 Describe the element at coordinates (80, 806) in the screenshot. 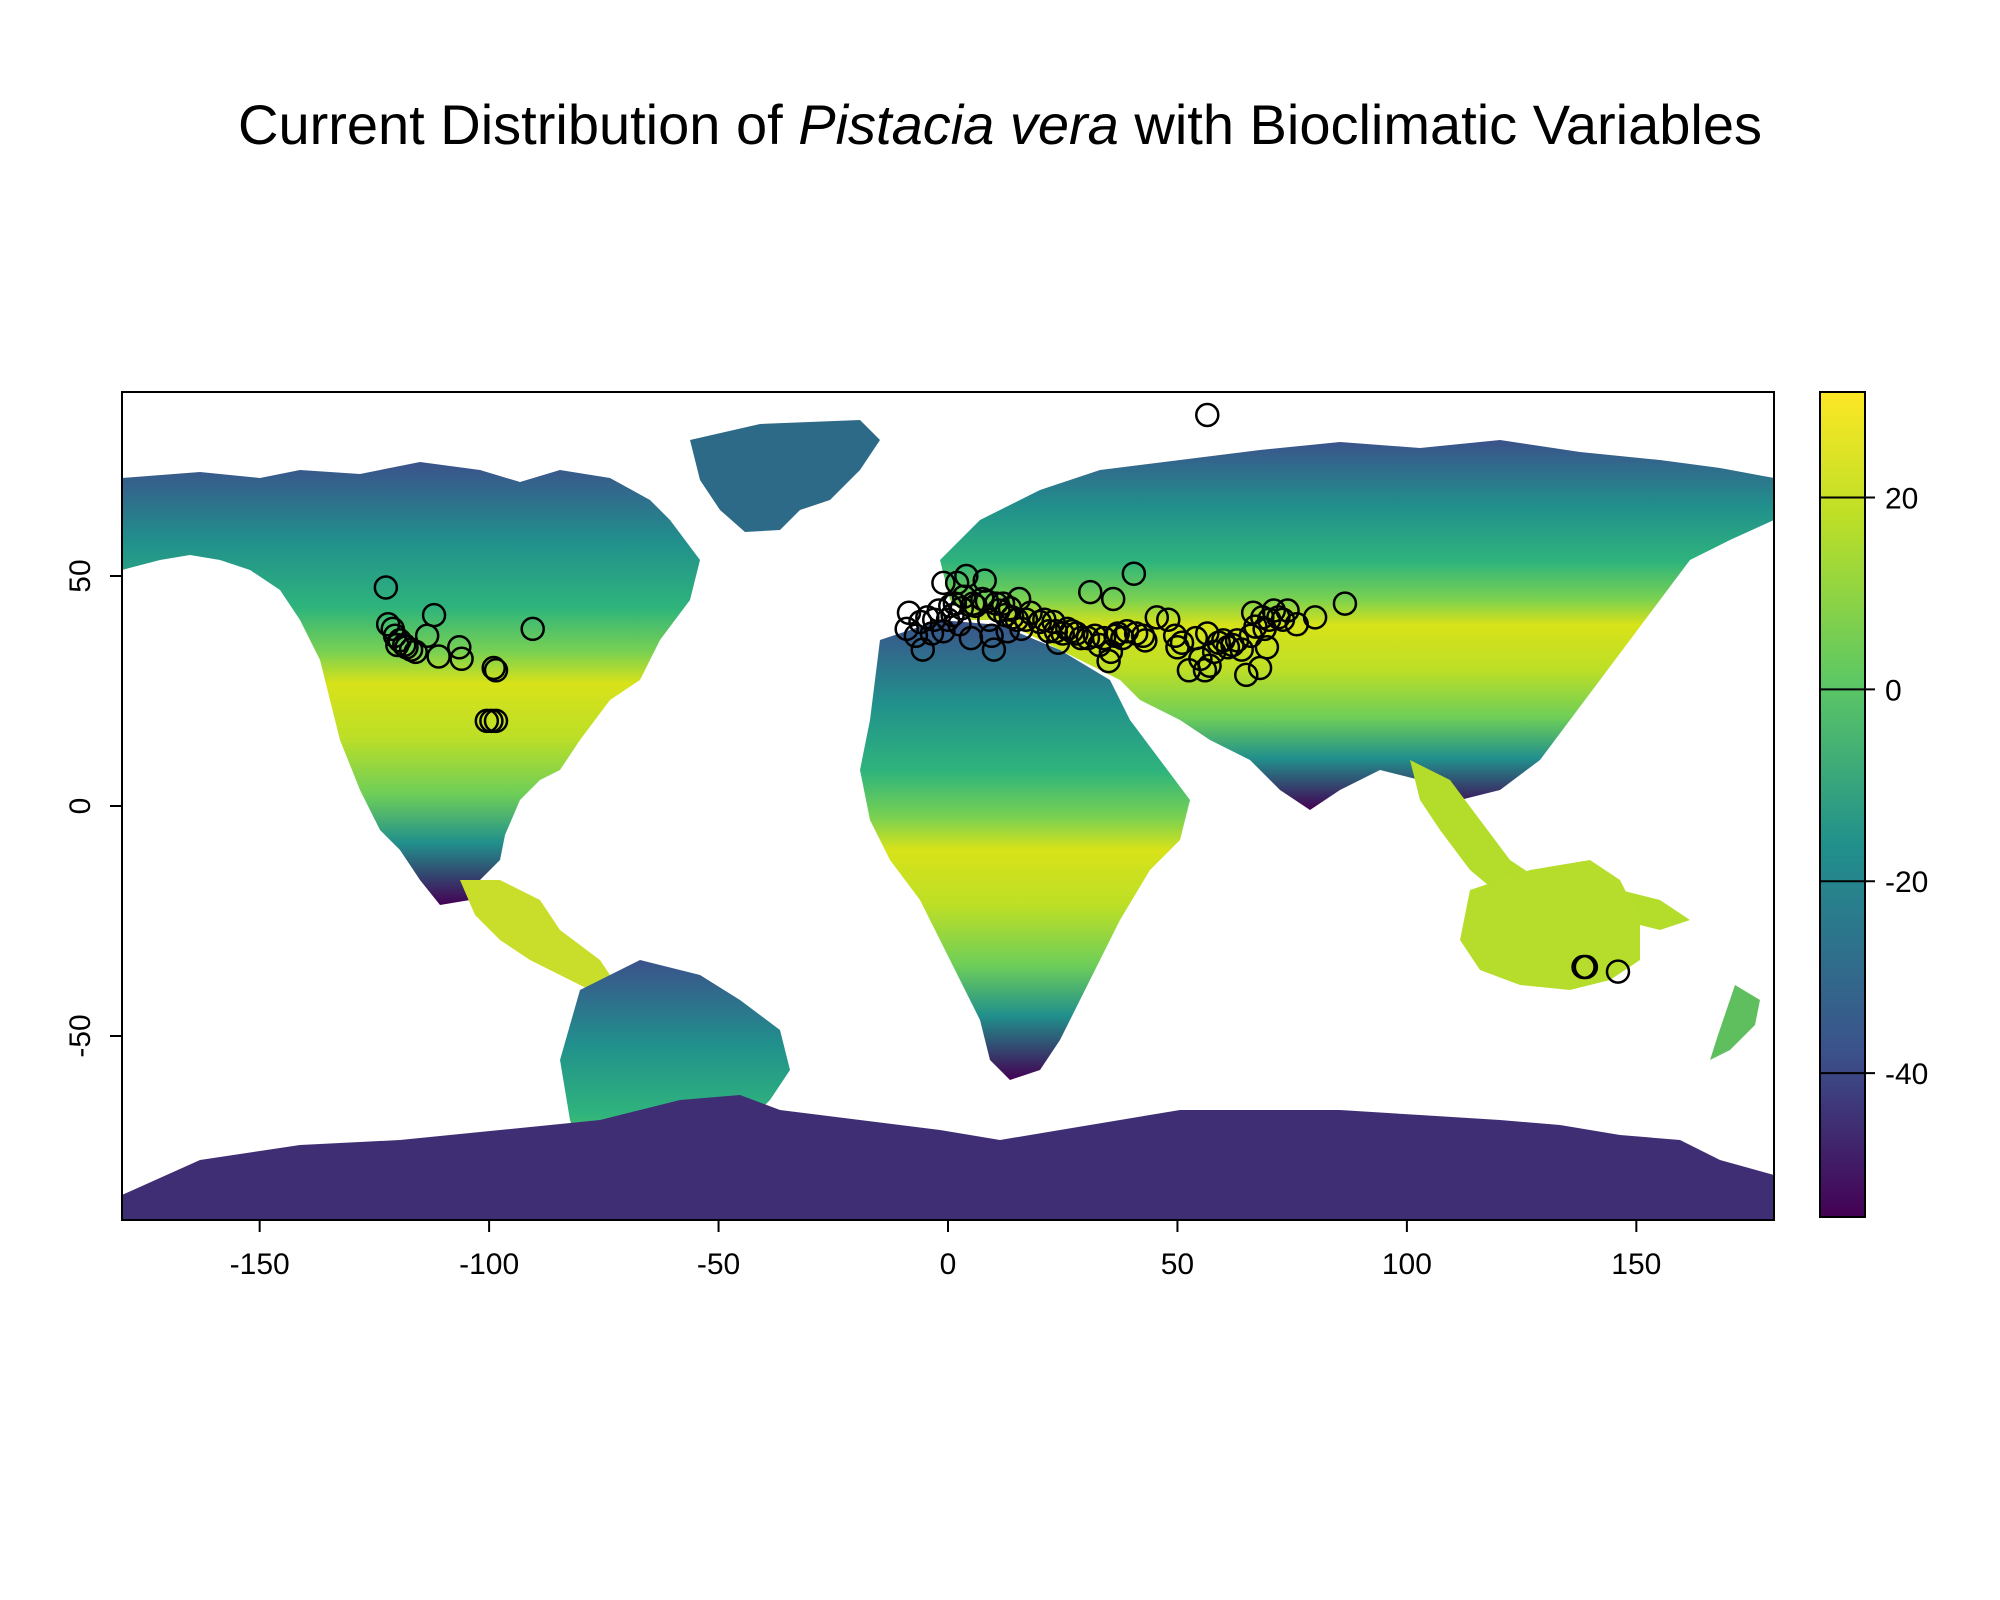

I see `y-tick-label: 0` at that location.